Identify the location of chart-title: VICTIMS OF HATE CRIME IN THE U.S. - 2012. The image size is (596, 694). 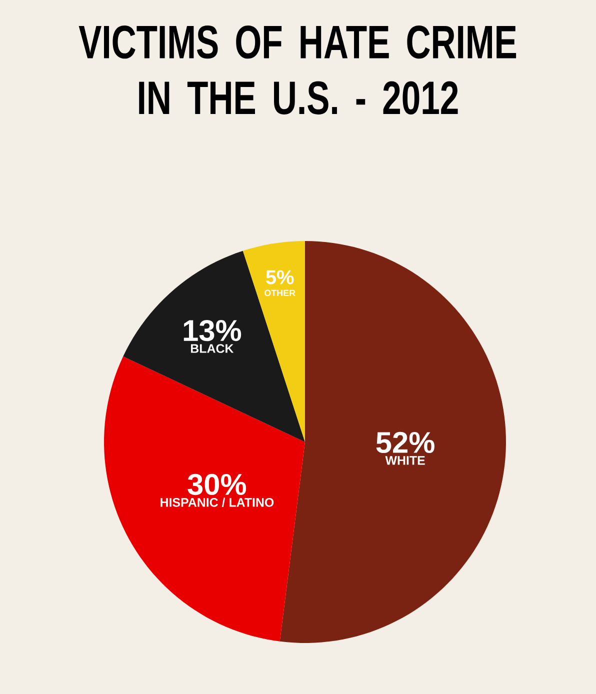
(297, 70).